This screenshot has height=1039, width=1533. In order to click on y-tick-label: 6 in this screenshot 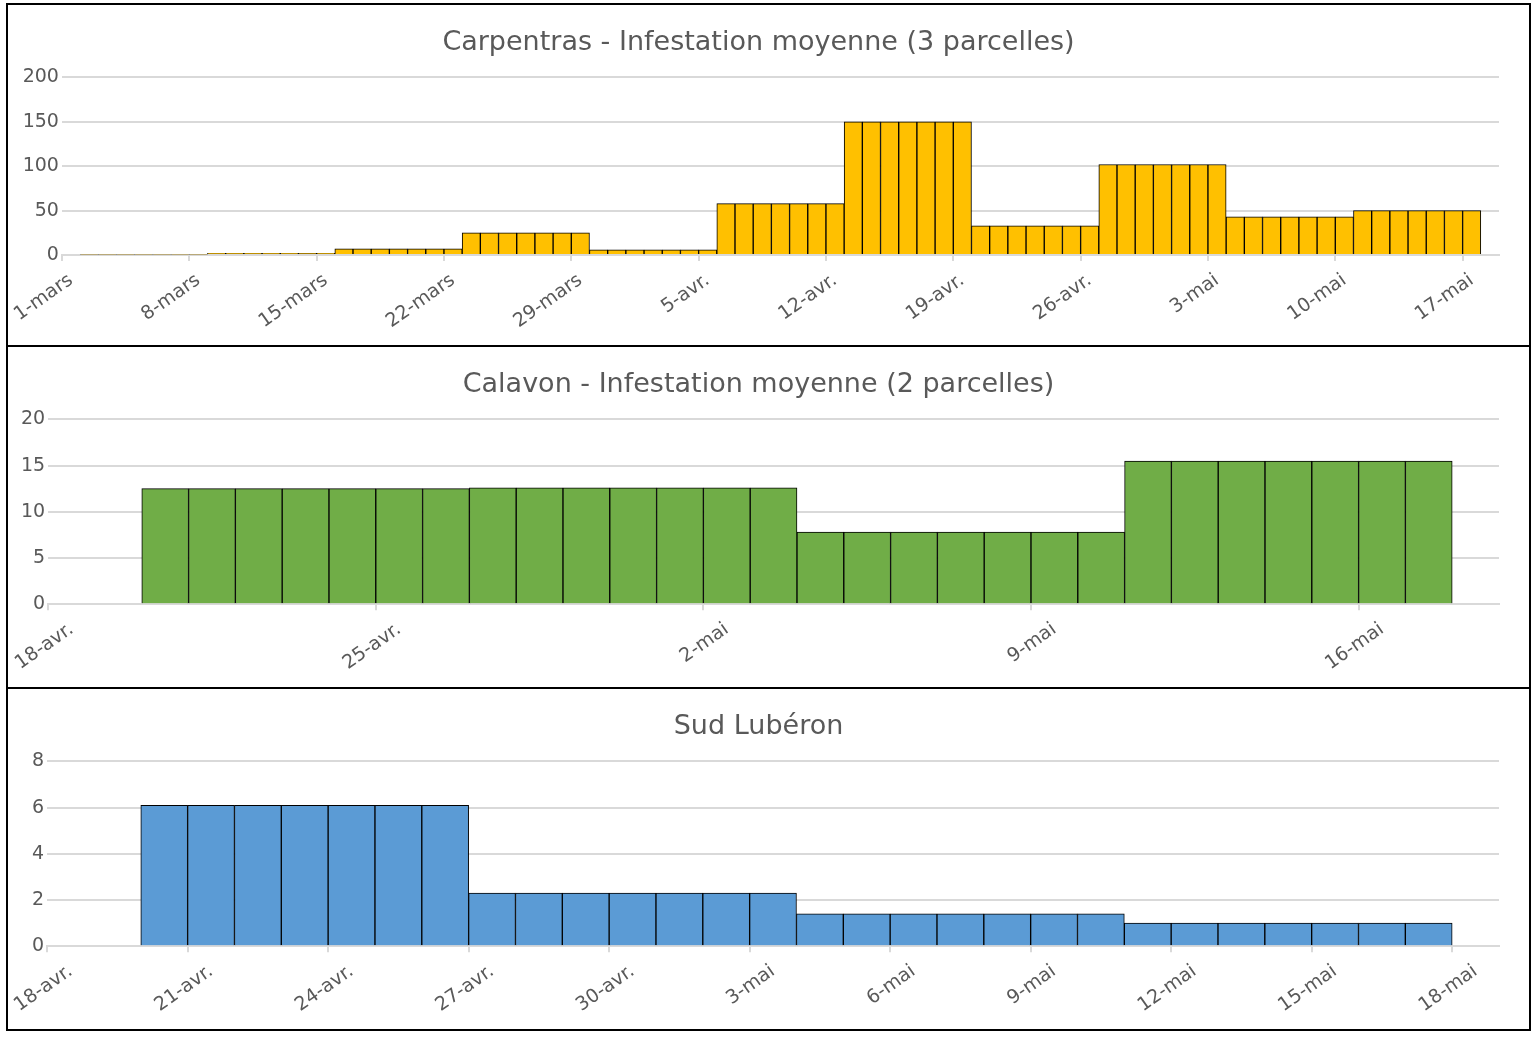, I will do `click(38, 805)`.